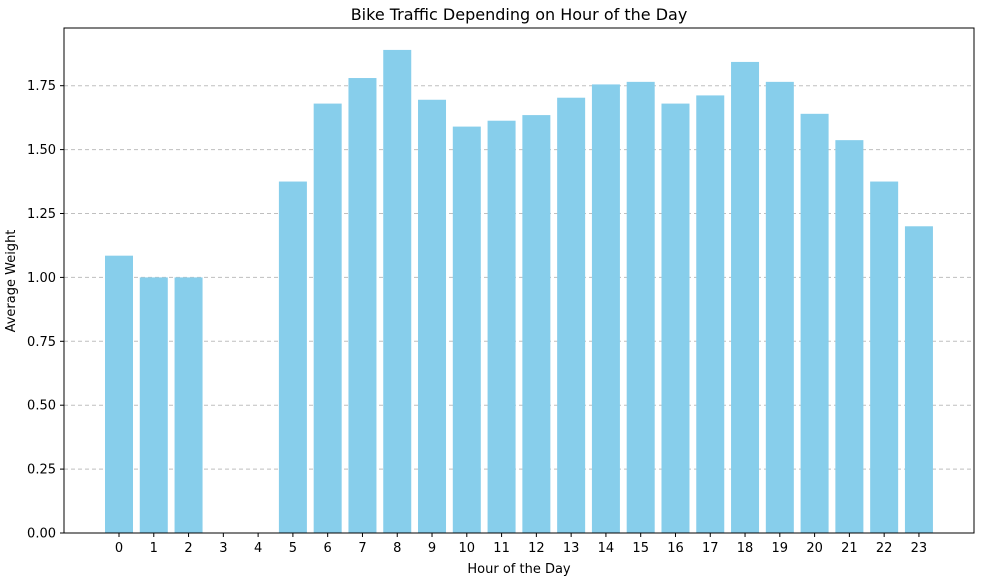  Describe the element at coordinates (362, 548) in the screenshot. I see `x-tick-label: 7` at that location.